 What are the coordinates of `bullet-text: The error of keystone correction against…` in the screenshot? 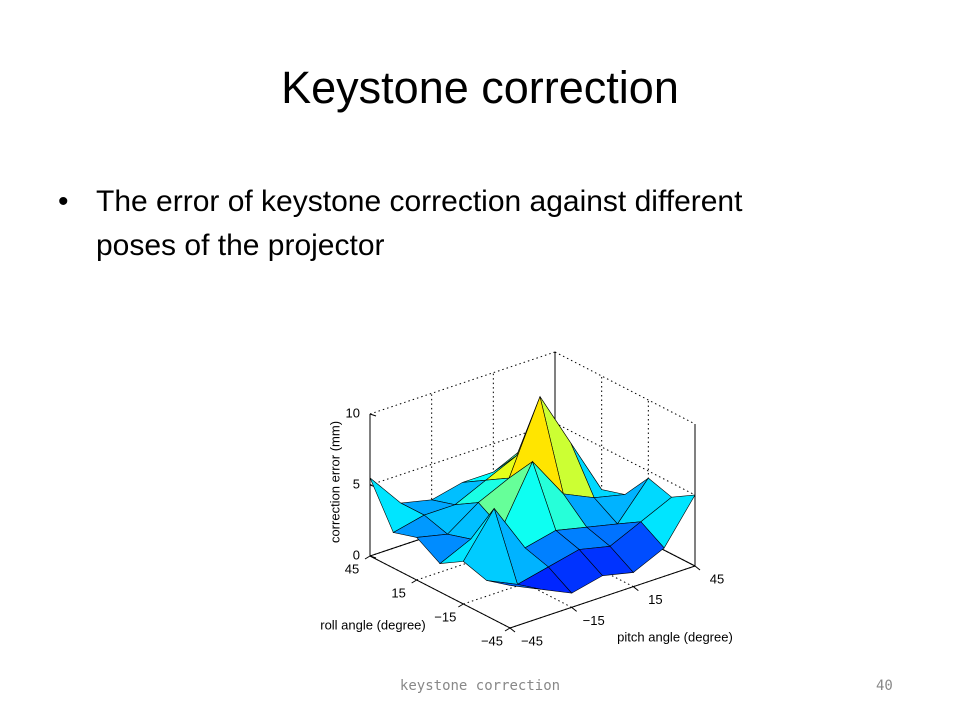 It's located at (419, 223).